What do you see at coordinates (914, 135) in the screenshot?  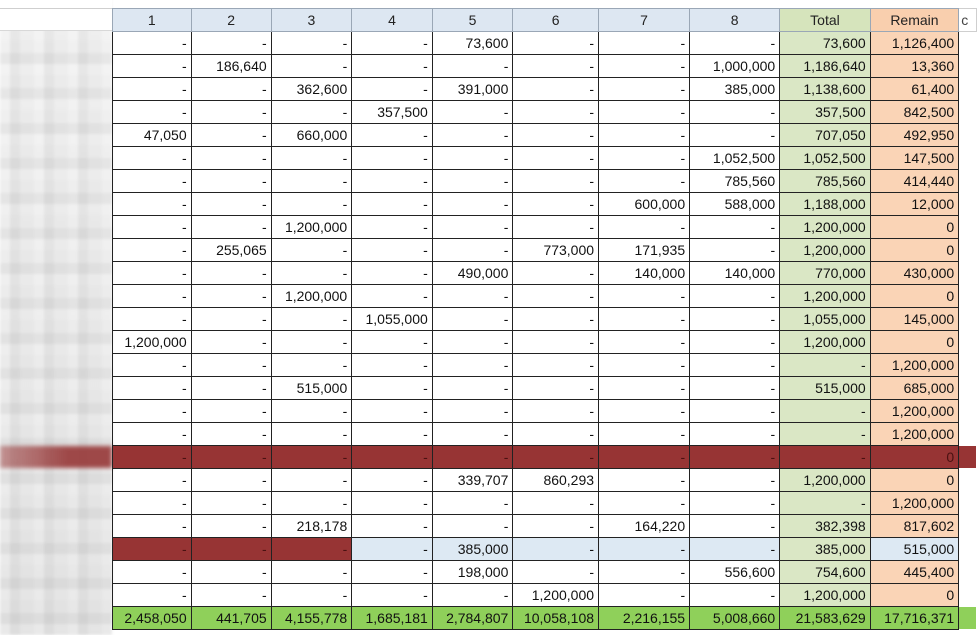 I see `remain-cell: 492,950` at bounding box center [914, 135].